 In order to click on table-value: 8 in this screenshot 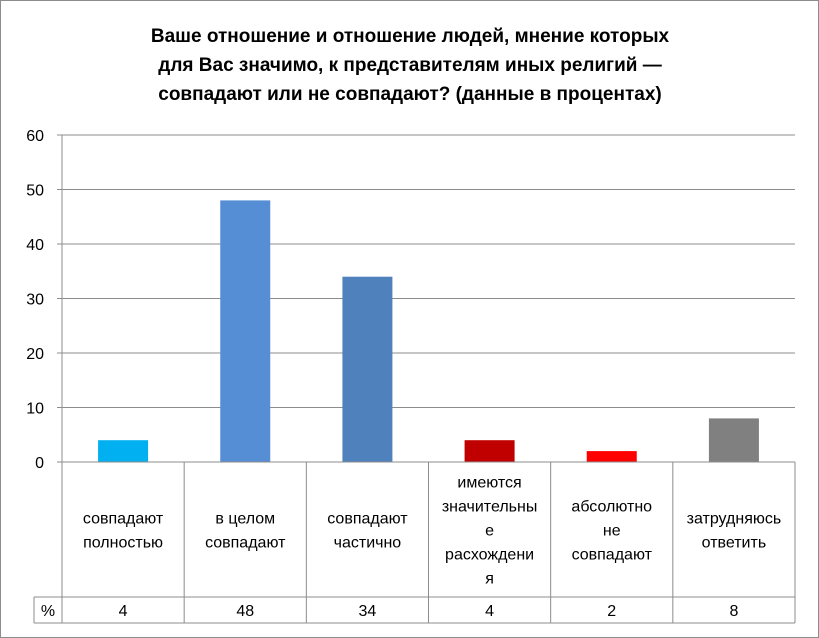, I will do `click(733, 611)`.